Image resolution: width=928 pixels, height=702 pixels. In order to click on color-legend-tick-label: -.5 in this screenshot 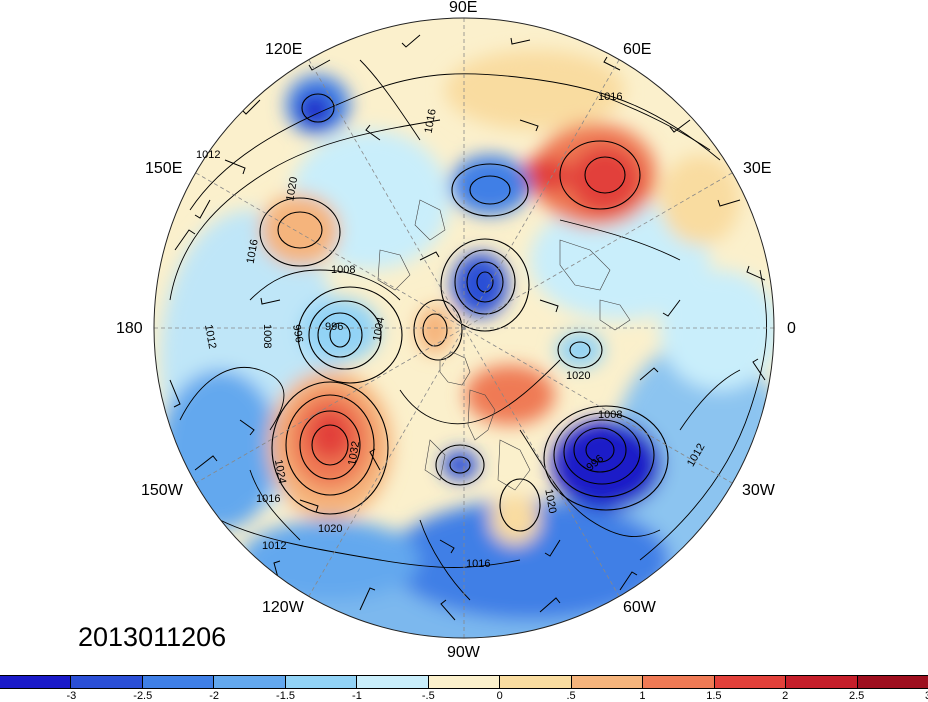, I will do `click(428, 696)`.